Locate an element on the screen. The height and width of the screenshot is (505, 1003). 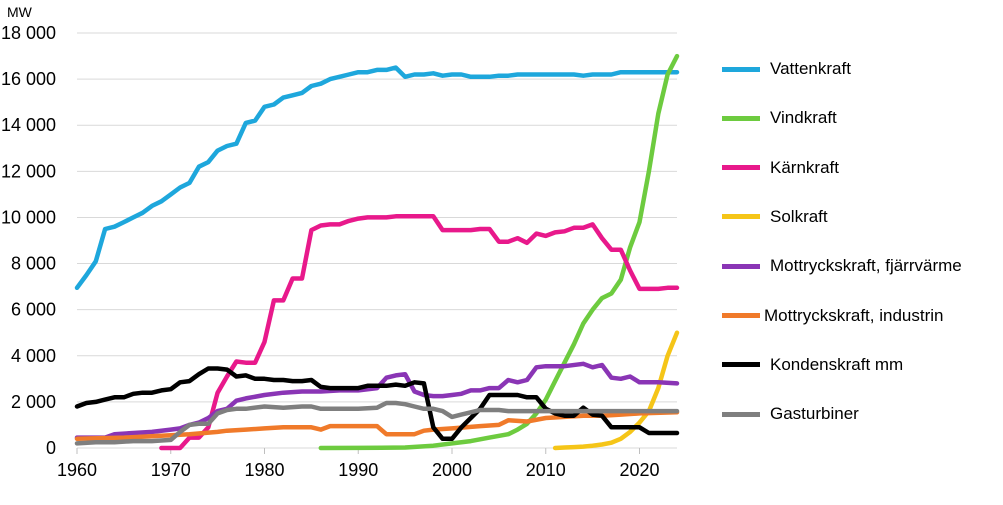
legend-item: Solkraft is located at coordinates (775, 217).